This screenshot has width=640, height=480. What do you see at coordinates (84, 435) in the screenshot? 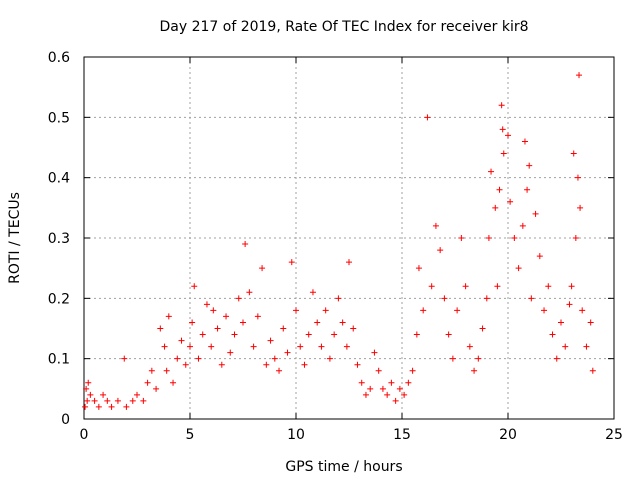
I see `x-tick-label: 0` at bounding box center [84, 435].